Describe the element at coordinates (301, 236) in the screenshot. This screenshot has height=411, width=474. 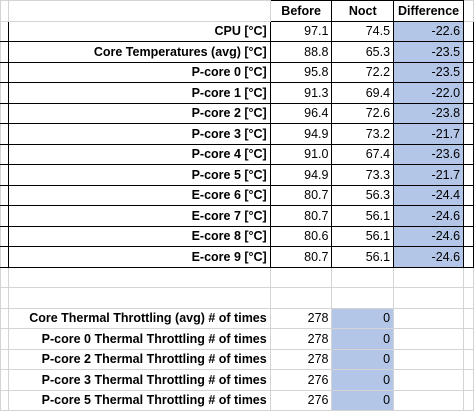
I see `before-value: 80.6` at that location.